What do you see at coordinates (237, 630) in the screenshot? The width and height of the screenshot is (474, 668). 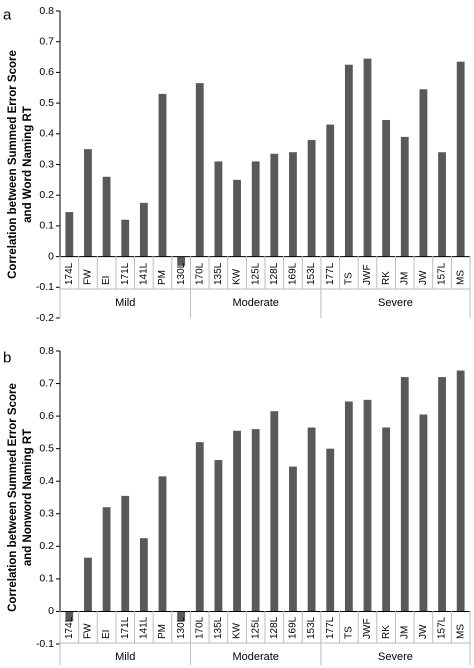 I see `x-tick-label: KW` at bounding box center [237, 630].